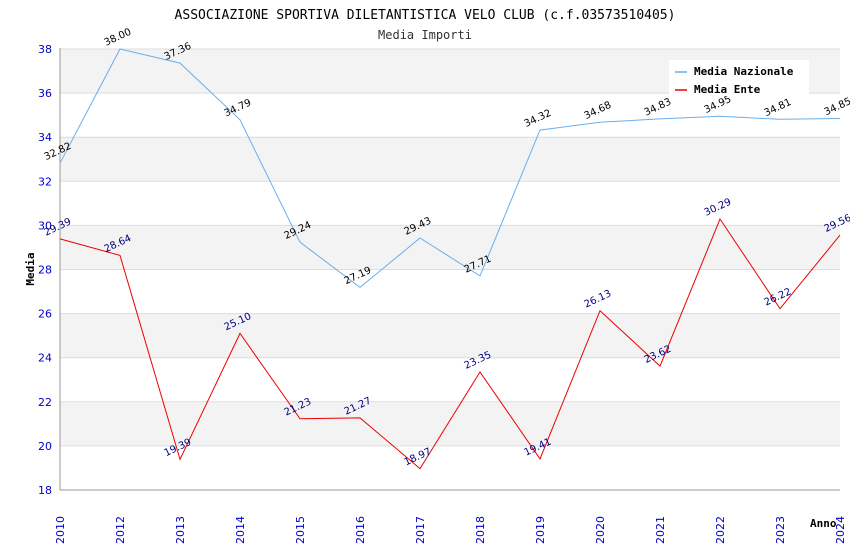  I want to click on x-tick-label: 2023, so click(780, 530).